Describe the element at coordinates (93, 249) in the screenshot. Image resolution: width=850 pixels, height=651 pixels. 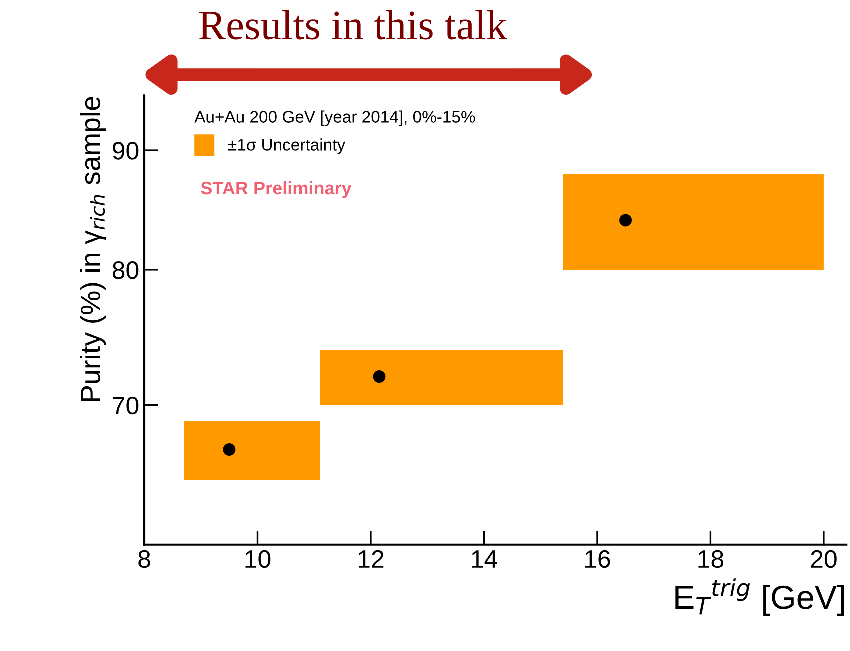
I see `y-axis-title: Purity (%) in γ$_{rich}$ sample` at that location.